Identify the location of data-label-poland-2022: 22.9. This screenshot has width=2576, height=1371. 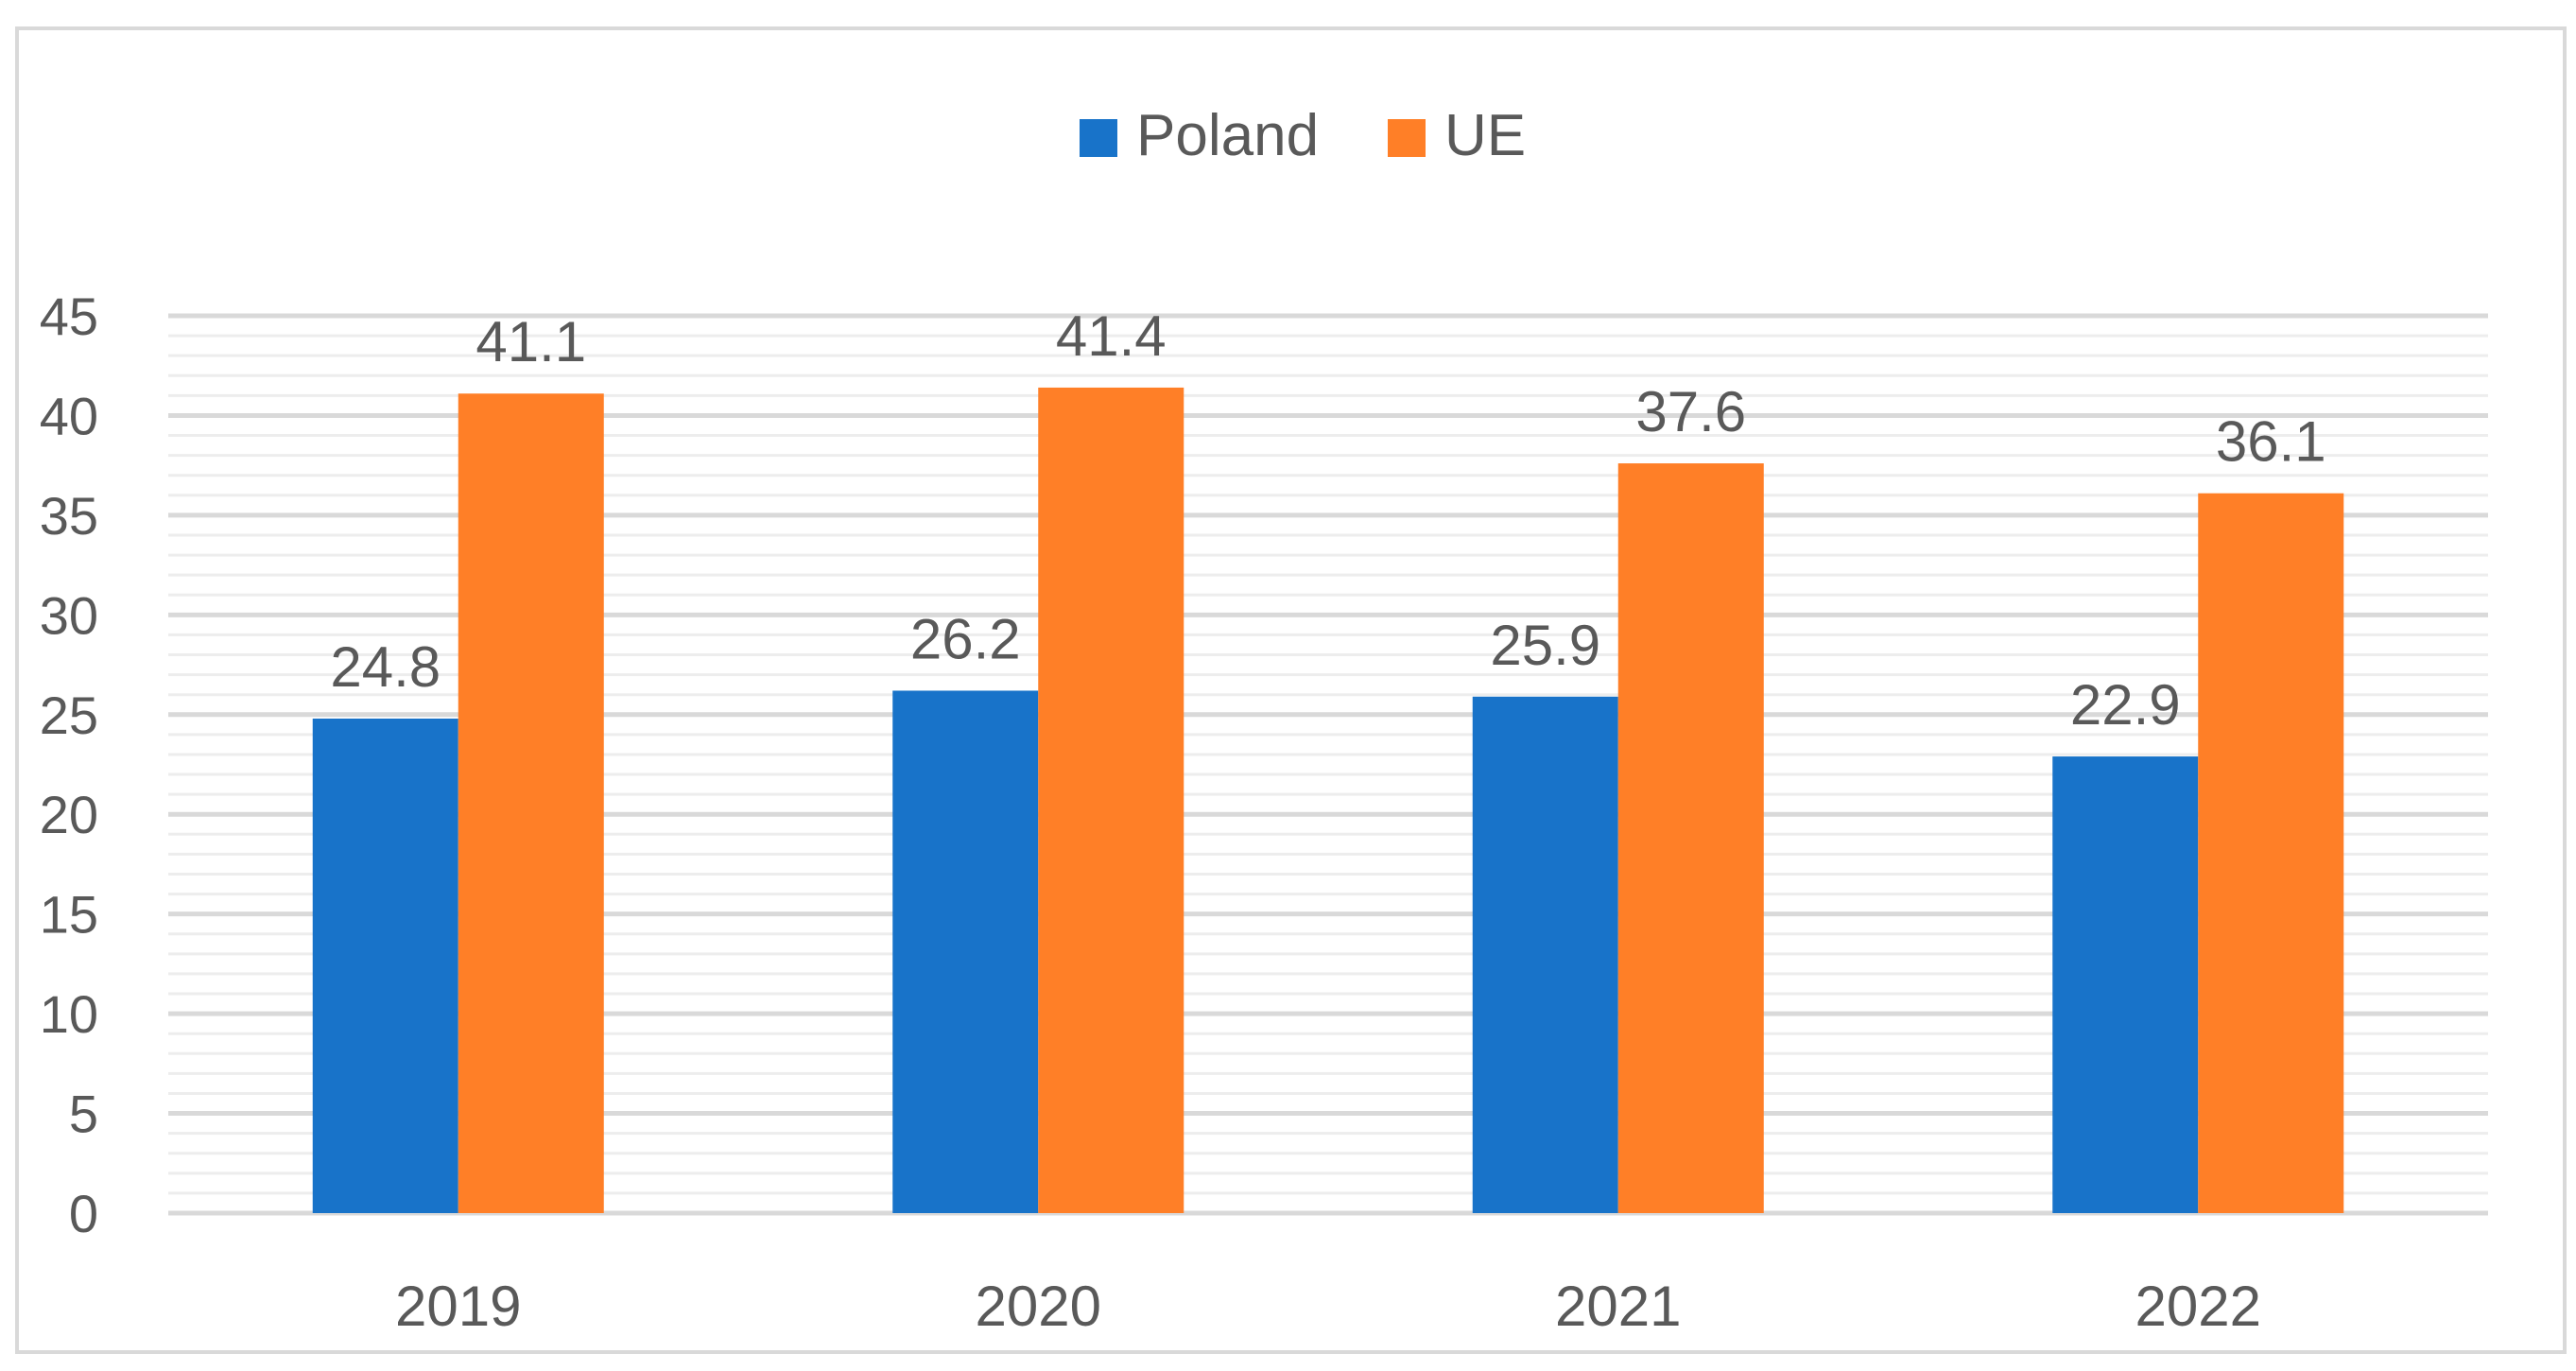
(2126, 705).